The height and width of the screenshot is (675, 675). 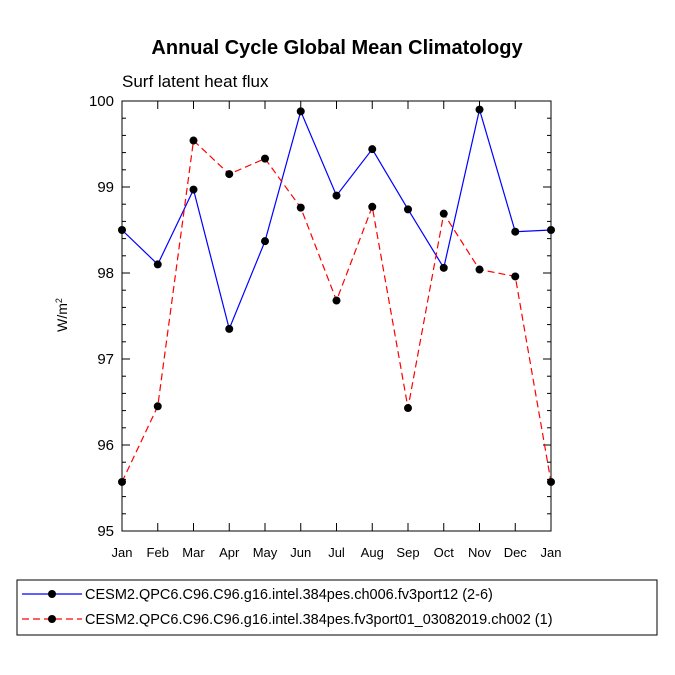 What do you see at coordinates (193, 552) in the screenshot?
I see `x-tick-label: Mar` at bounding box center [193, 552].